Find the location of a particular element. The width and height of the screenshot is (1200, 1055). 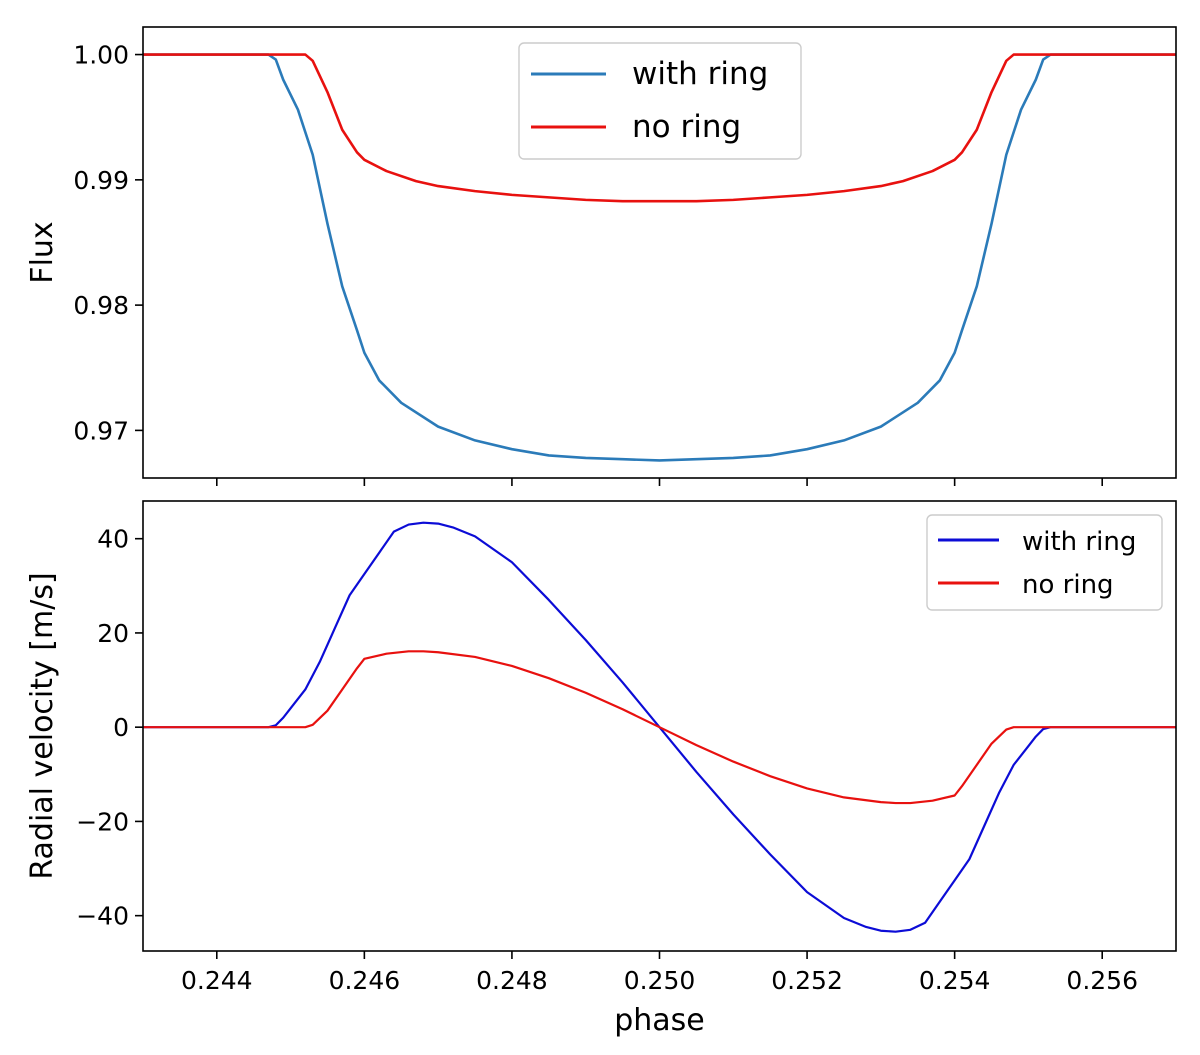

x-tick-label: 0.256 is located at coordinates (1102, 980).